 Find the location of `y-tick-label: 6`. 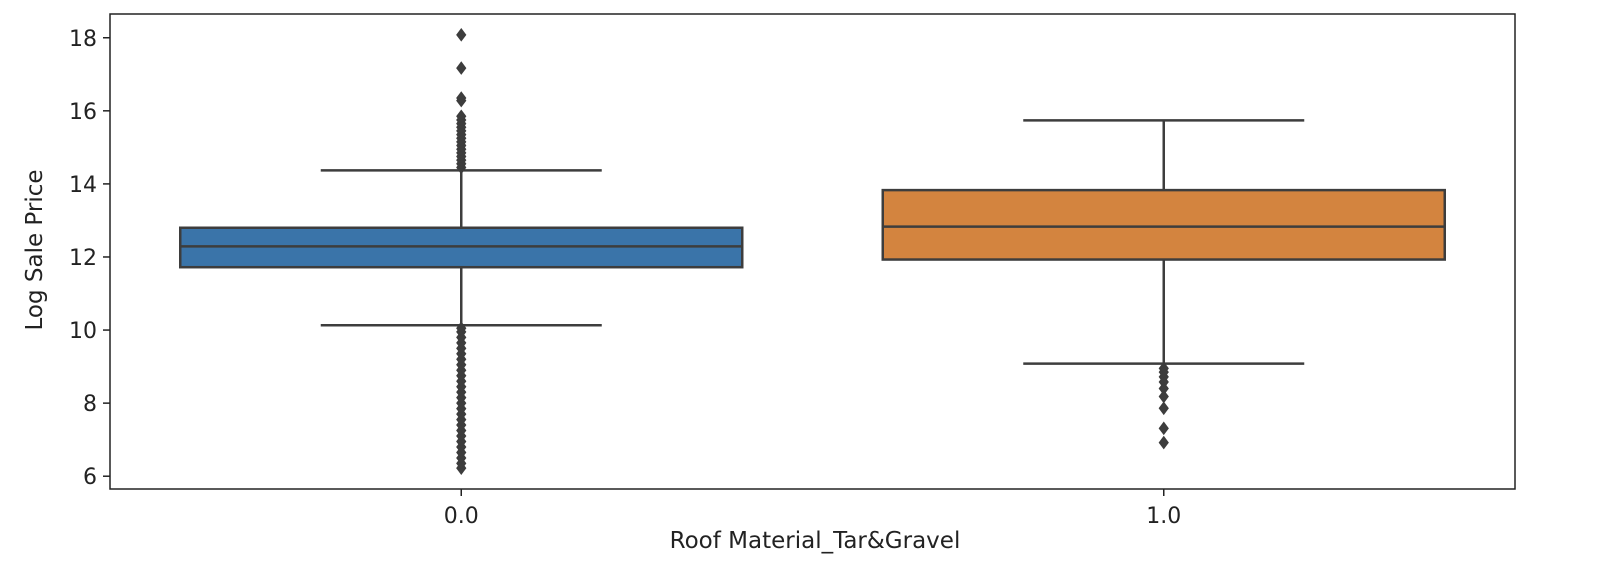

y-tick-label: 6 is located at coordinates (90, 477).